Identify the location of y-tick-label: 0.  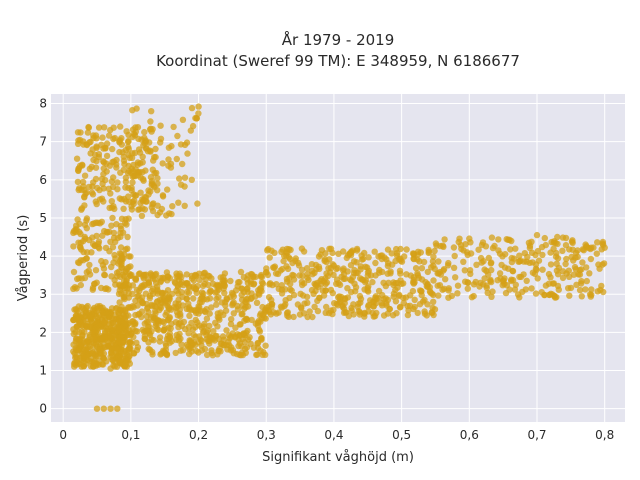
(43, 409).